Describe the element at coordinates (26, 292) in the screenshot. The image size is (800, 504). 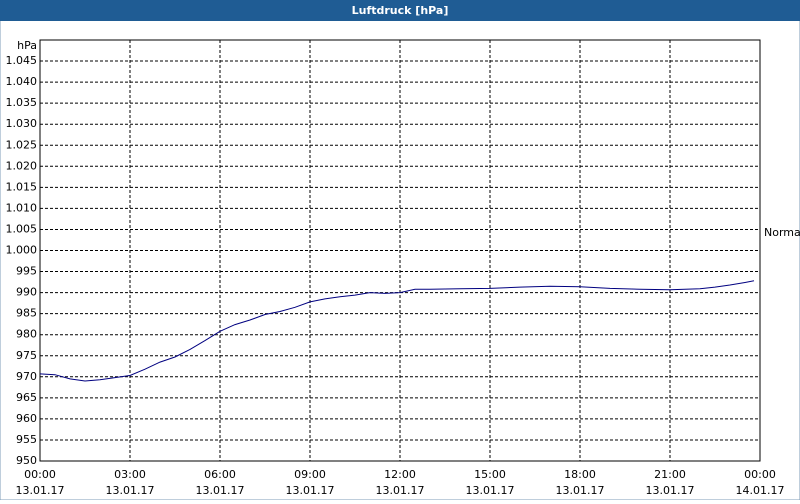
I see `y-tick-label: 990` at that location.